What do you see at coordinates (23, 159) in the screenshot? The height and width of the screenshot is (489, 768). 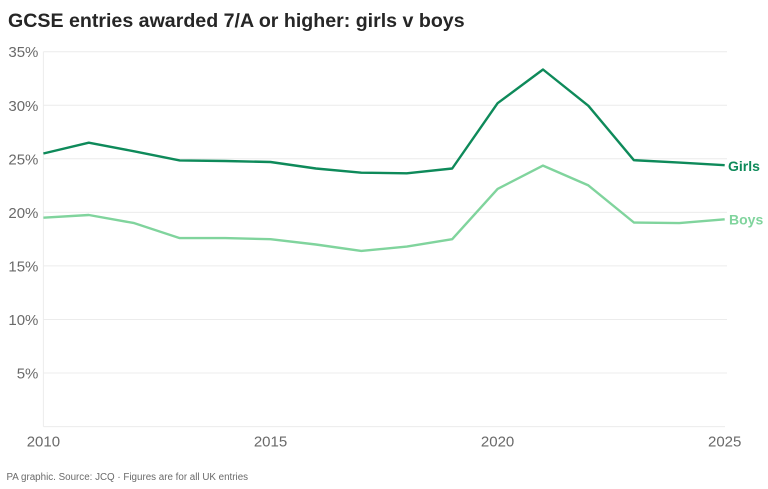 I see `svg-text: 25%` at bounding box center [23, 159].